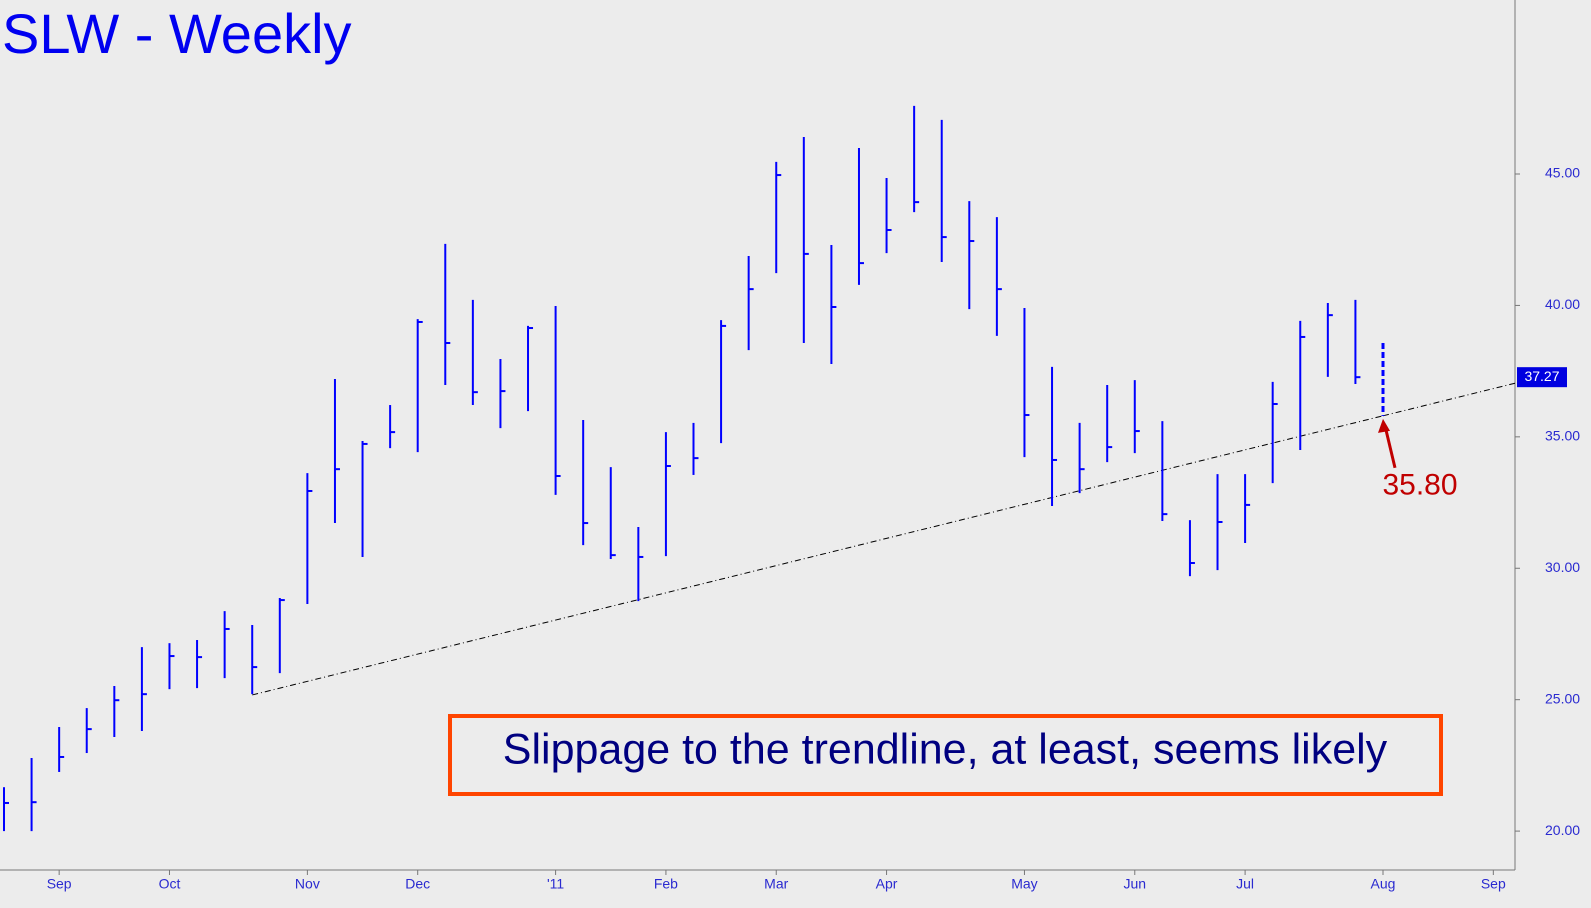 Image resolution: width=1591 pixels, height=908 pixels. Describe the element at coordinates (1419, 485) in the screenshot. I see `projection-label: 35.80` at that location.